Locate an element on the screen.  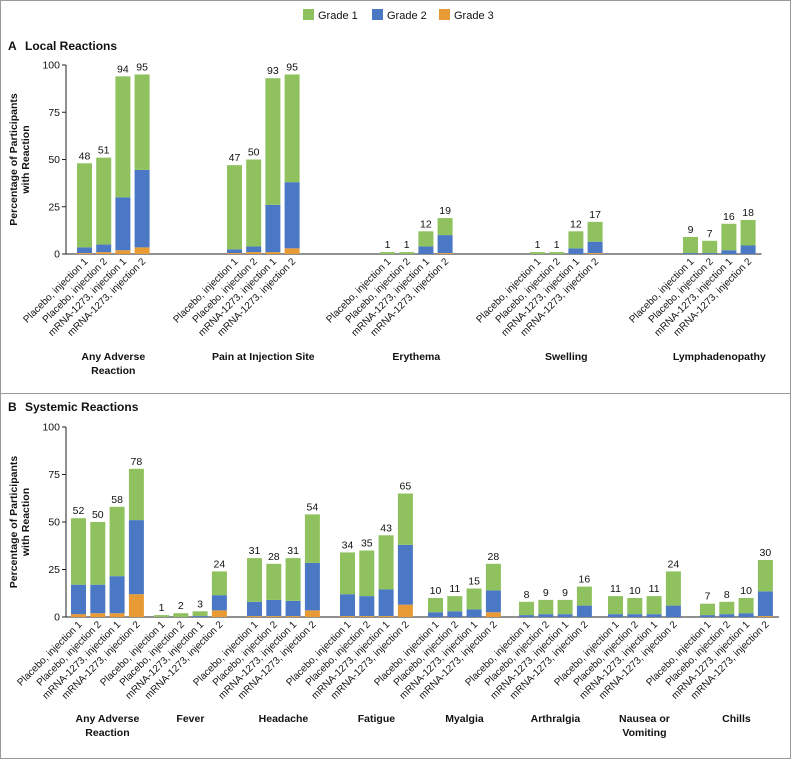
value-label-pain-at-injection-site-3: 93 is located at coordinates (273, 71).